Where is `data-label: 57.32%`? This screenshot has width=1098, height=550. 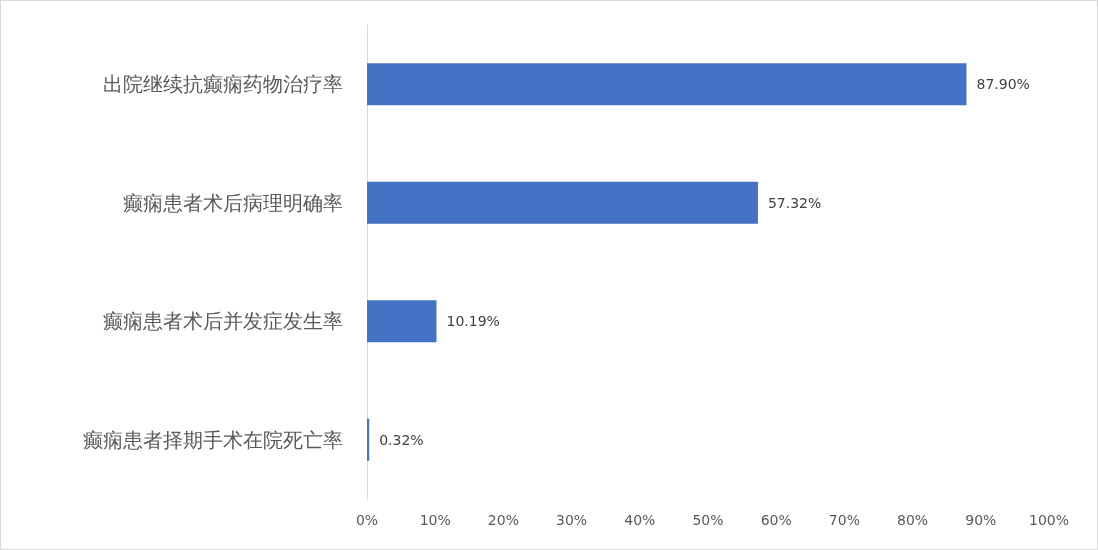
data-label: 57.32% is located at coordinates (794, 202).